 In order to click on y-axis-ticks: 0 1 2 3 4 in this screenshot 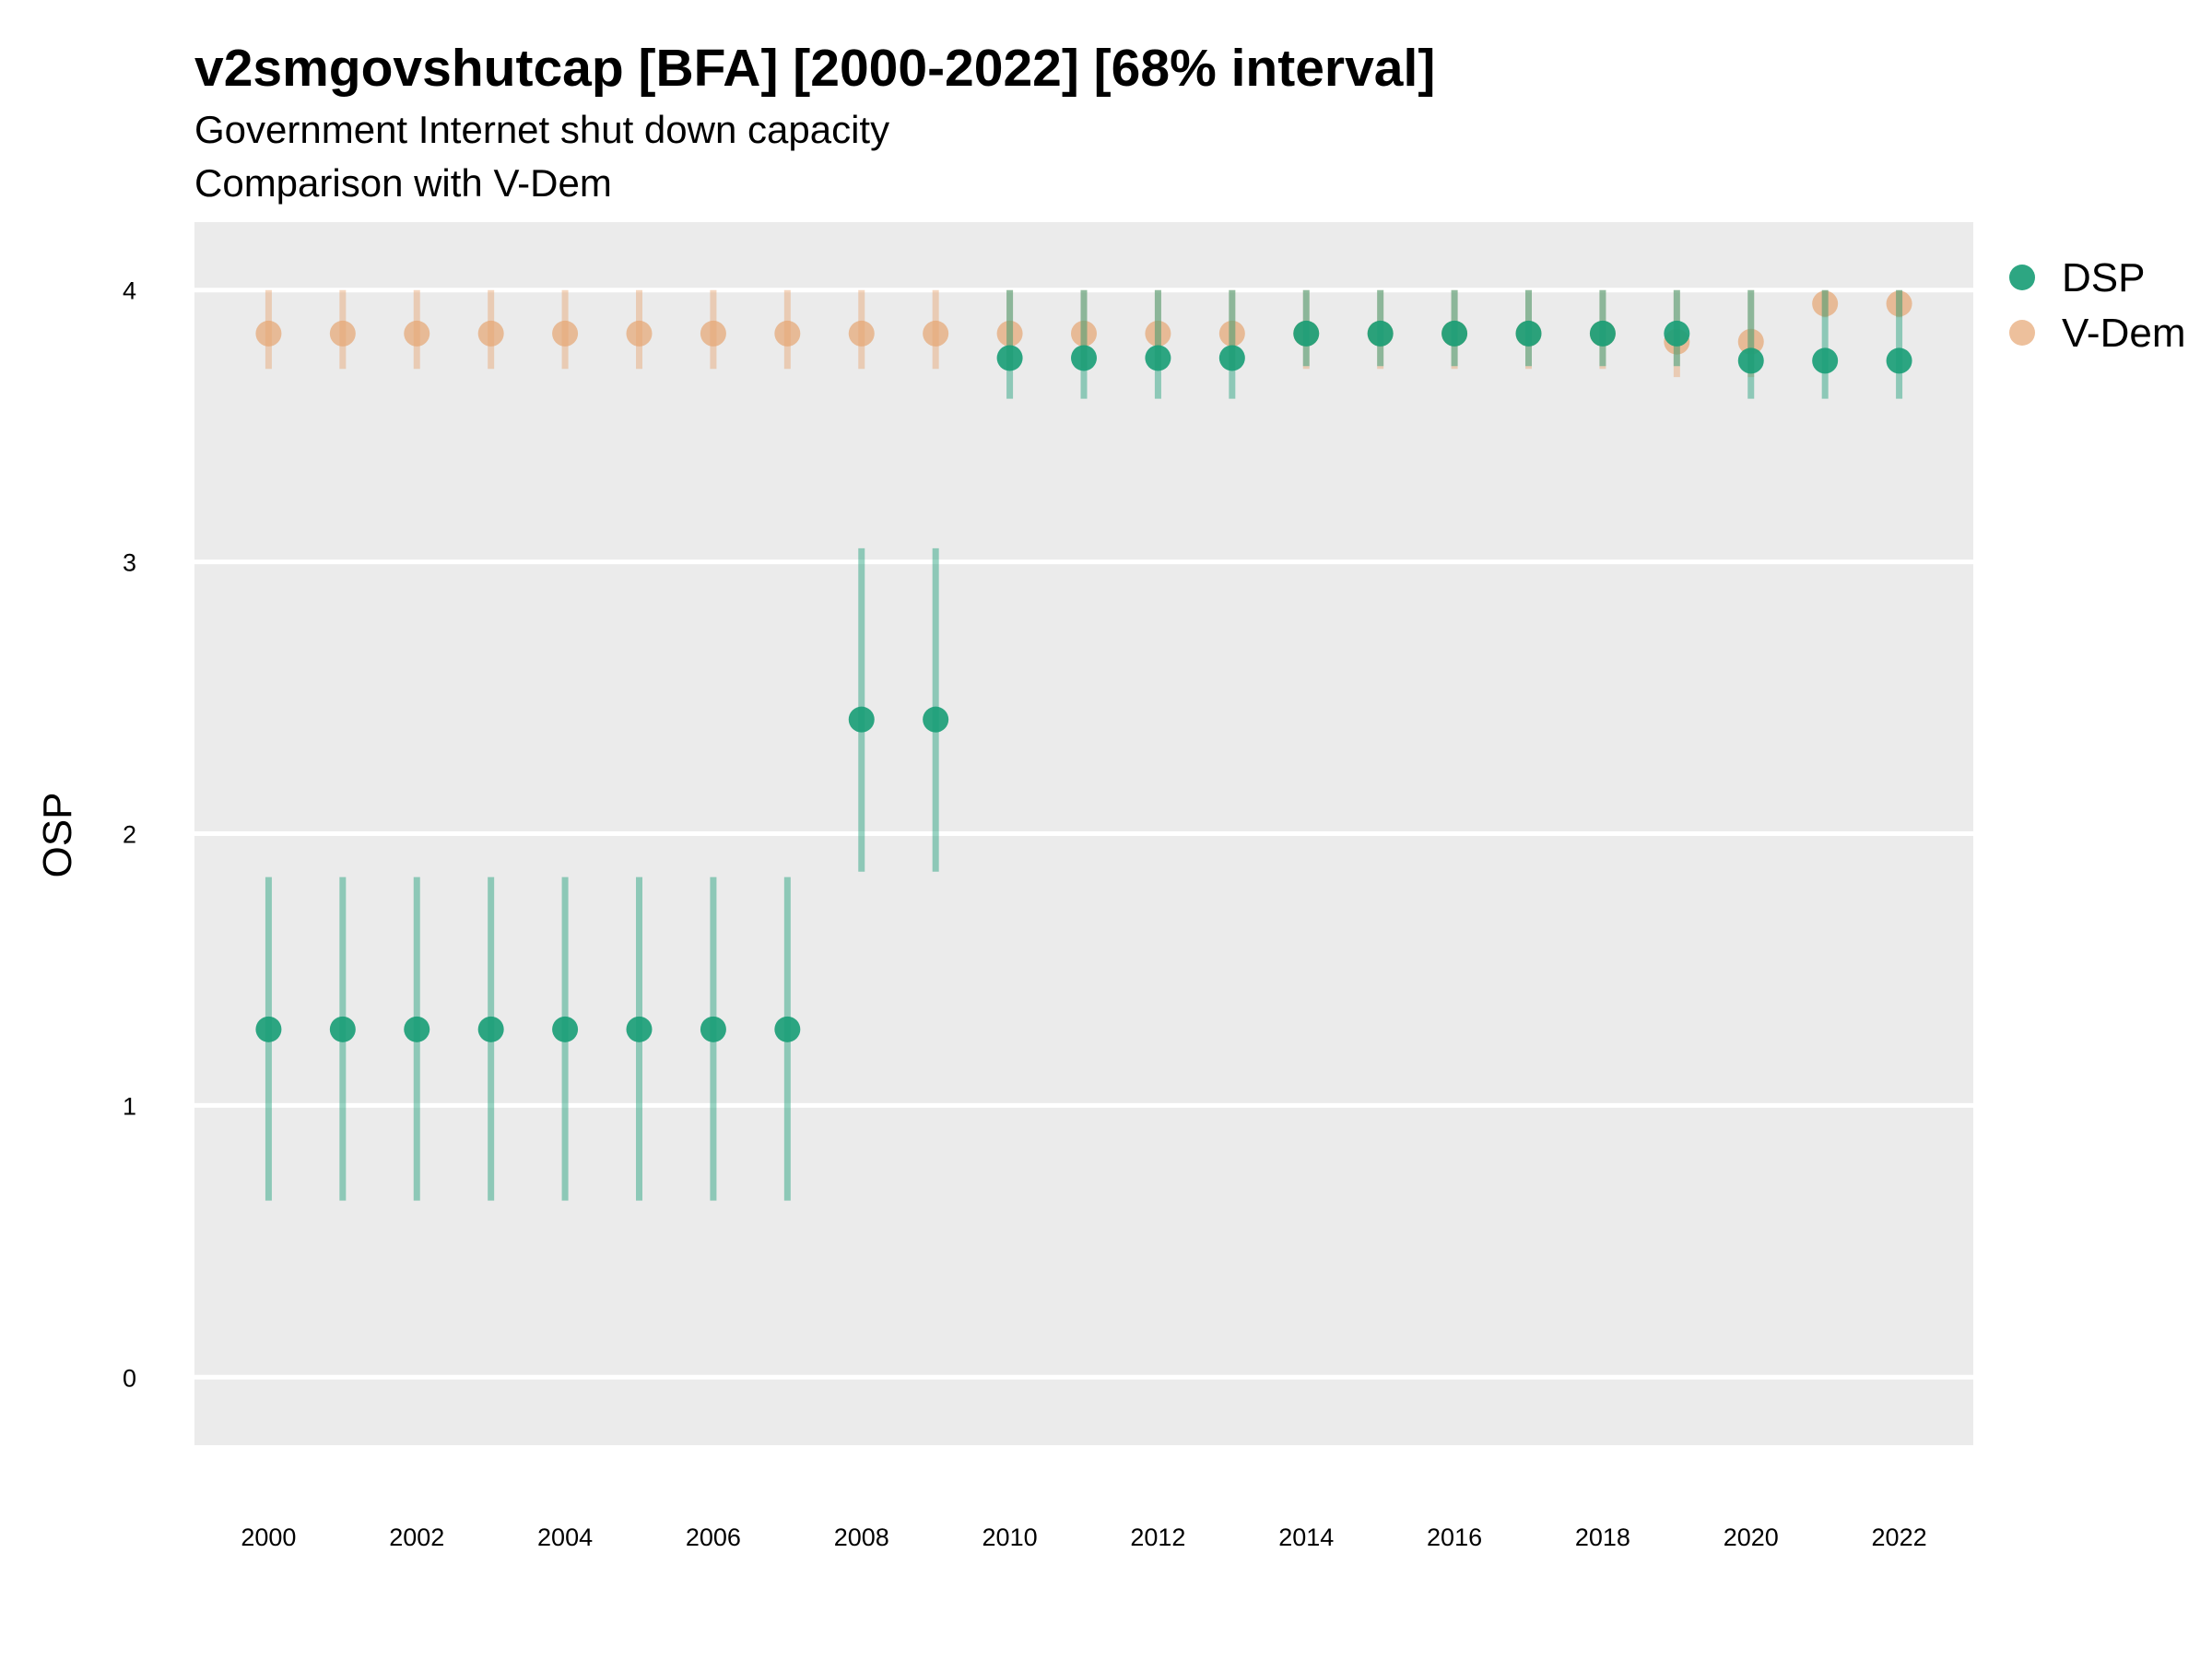, I will do `click(129, 835)`.